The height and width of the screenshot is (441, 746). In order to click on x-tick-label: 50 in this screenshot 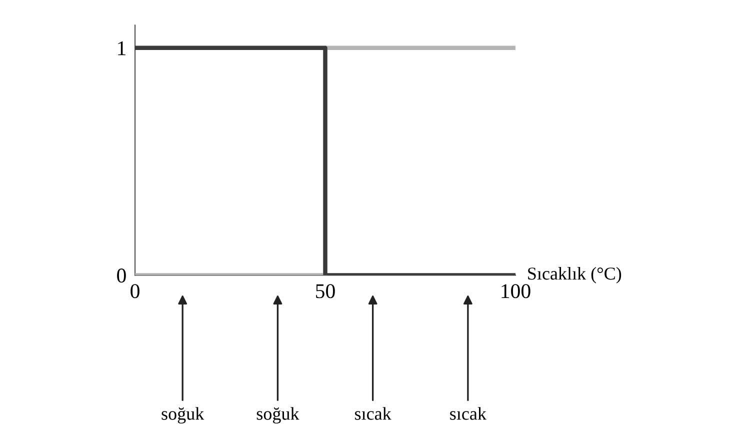, I will do `click(325, 291)`.